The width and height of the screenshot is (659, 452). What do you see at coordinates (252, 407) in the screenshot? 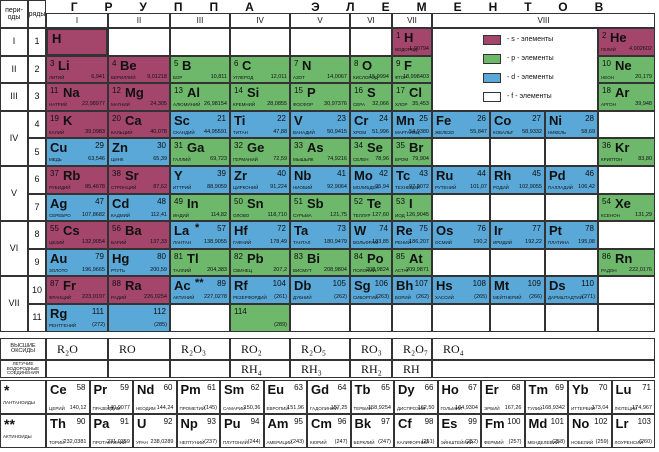
I see `element-mass: 150,36` at bounding box center [252, 407].